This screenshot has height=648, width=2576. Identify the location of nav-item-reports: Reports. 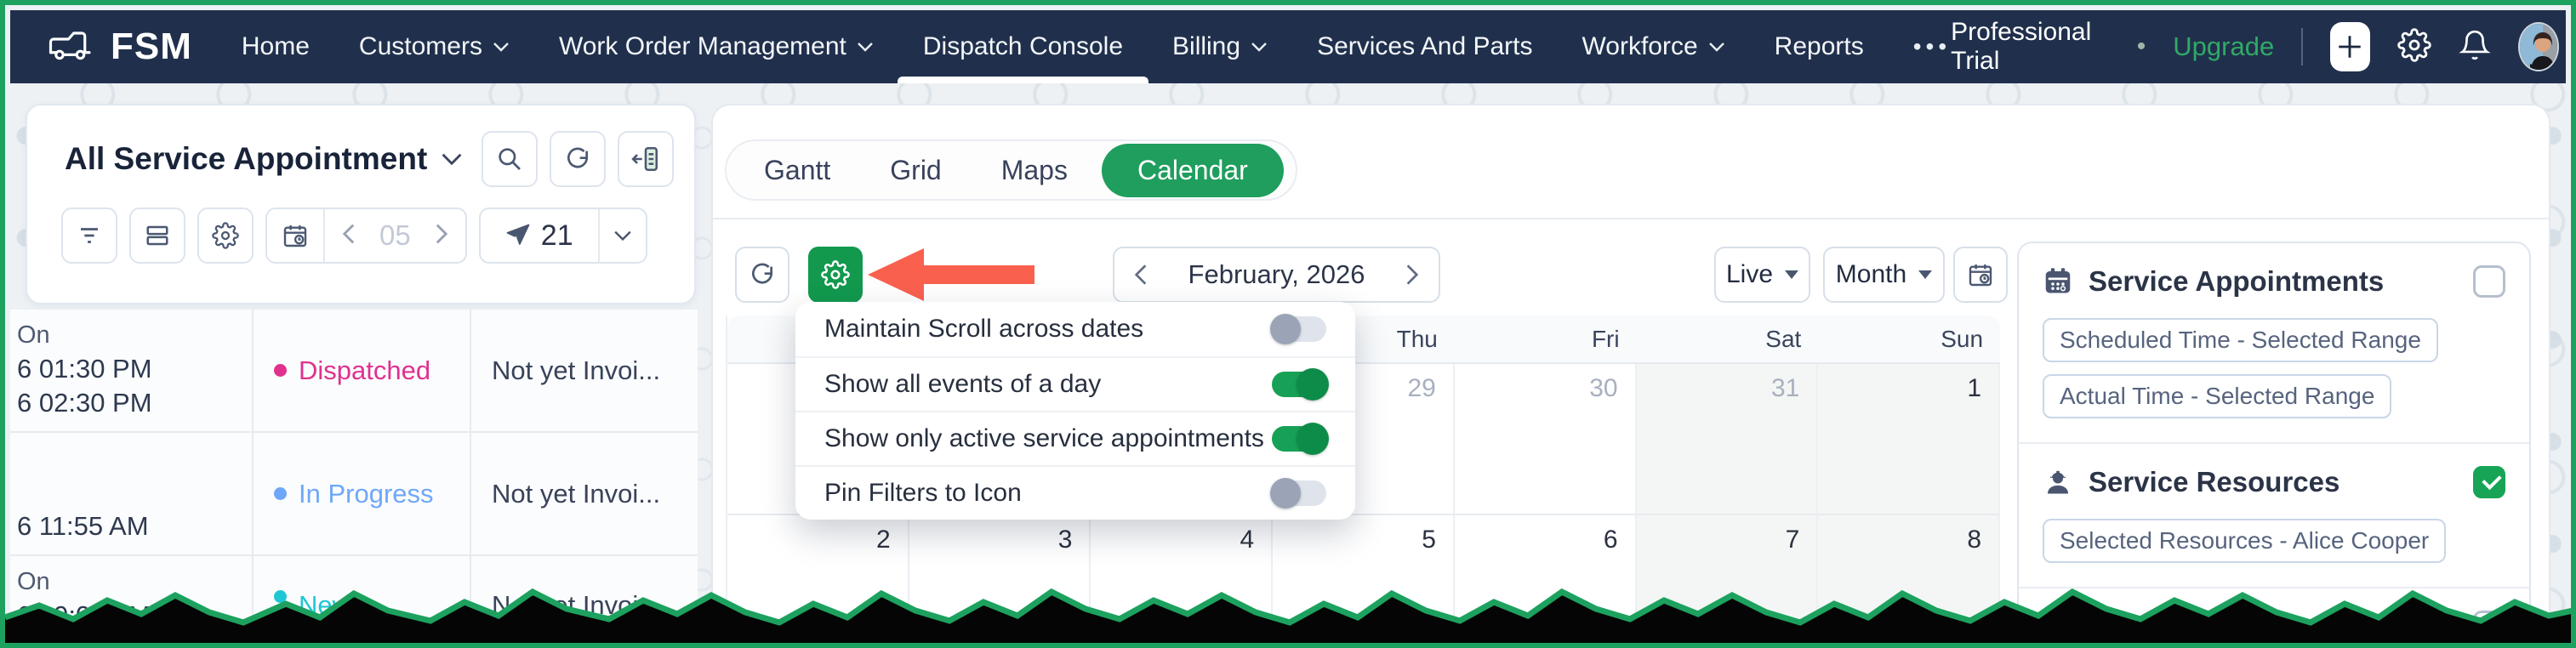
(1819, 46).